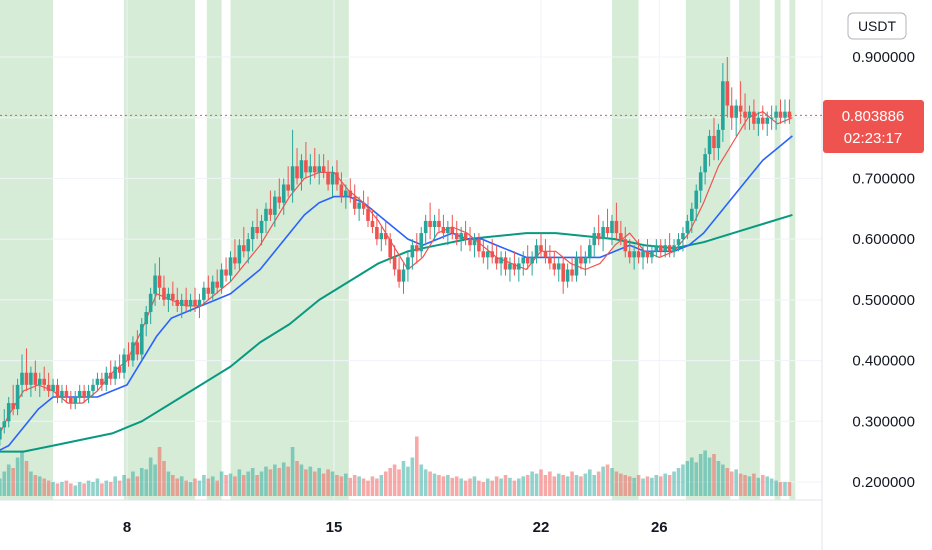 This screenshot has width=932, height=550. What do you see at coordinates (395, 527) in the screenshot?
I see `date-axis: 8 15 22 26` at bounding box center [395, 527].